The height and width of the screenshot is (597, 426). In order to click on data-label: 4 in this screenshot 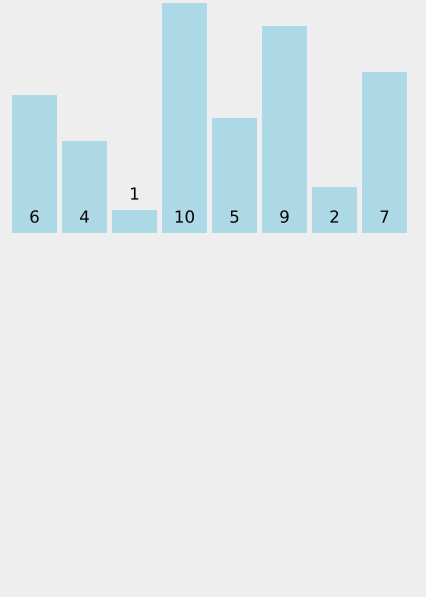, I will do `click(84, 216)`.